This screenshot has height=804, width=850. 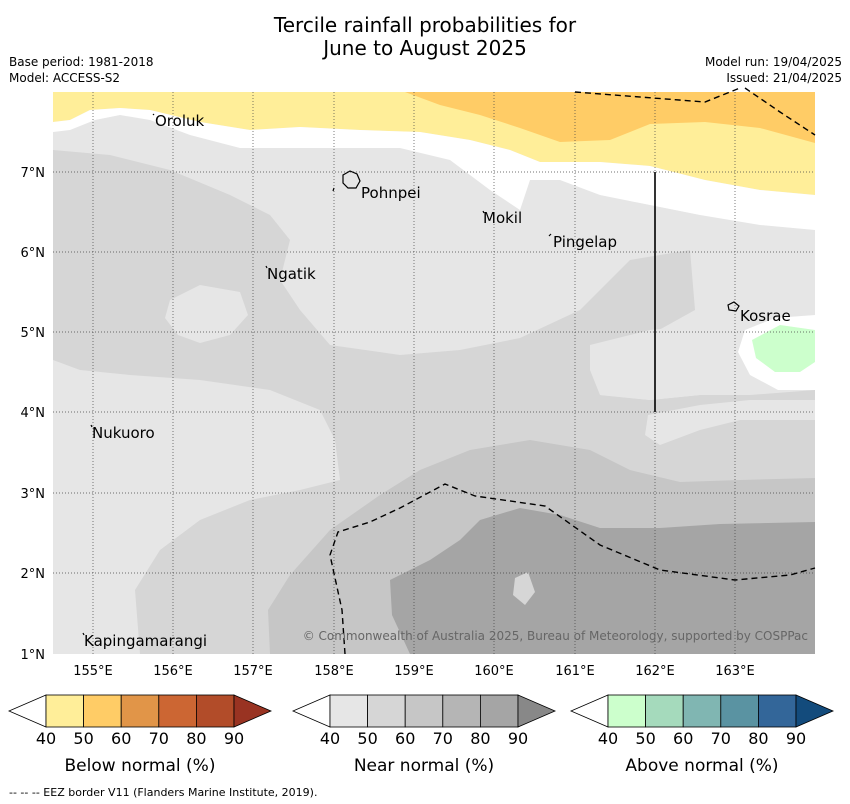 What do you see at coordinates (585, 242) in the screenshot?
I see `place-label: Pingelap` at bounding box center [585, 242].